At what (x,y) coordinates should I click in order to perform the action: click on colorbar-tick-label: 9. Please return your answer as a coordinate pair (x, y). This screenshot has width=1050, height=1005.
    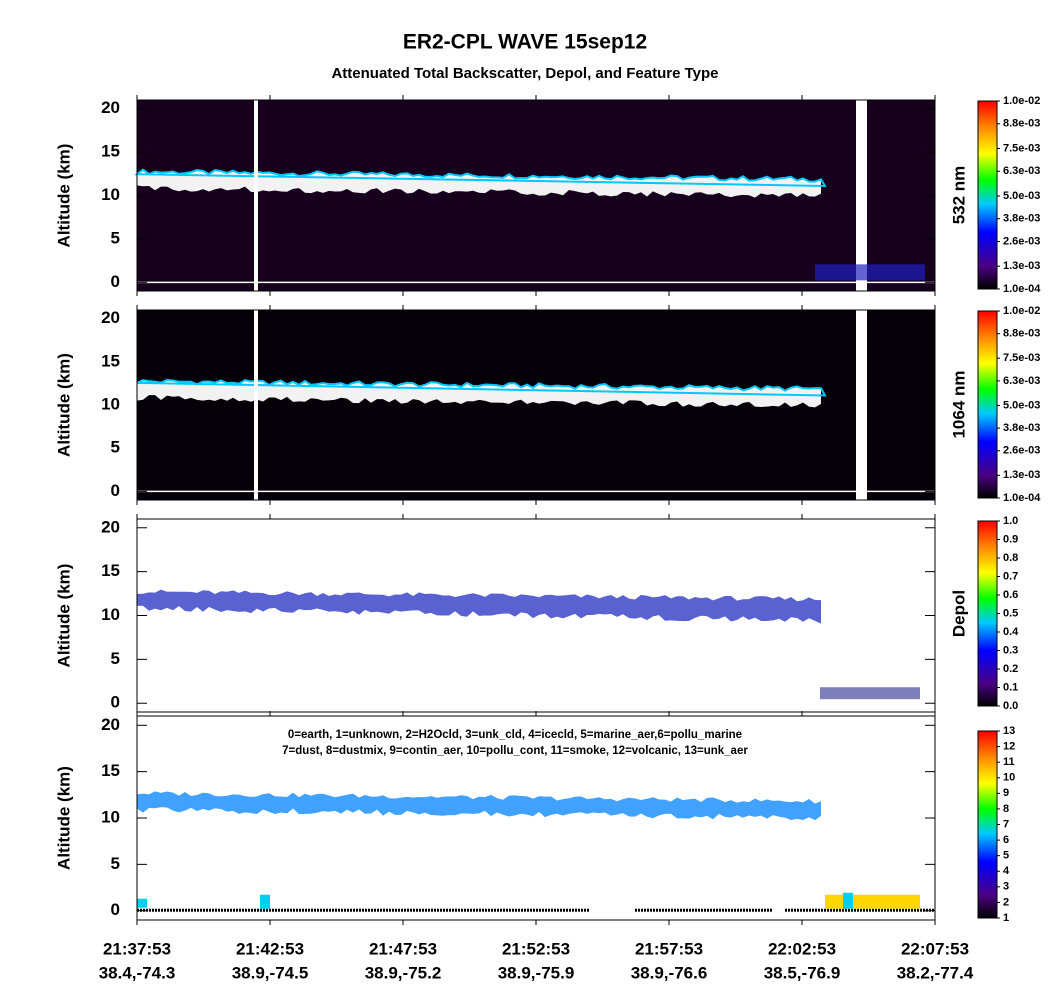
    Looking at the image, I should click on (1006, 793).